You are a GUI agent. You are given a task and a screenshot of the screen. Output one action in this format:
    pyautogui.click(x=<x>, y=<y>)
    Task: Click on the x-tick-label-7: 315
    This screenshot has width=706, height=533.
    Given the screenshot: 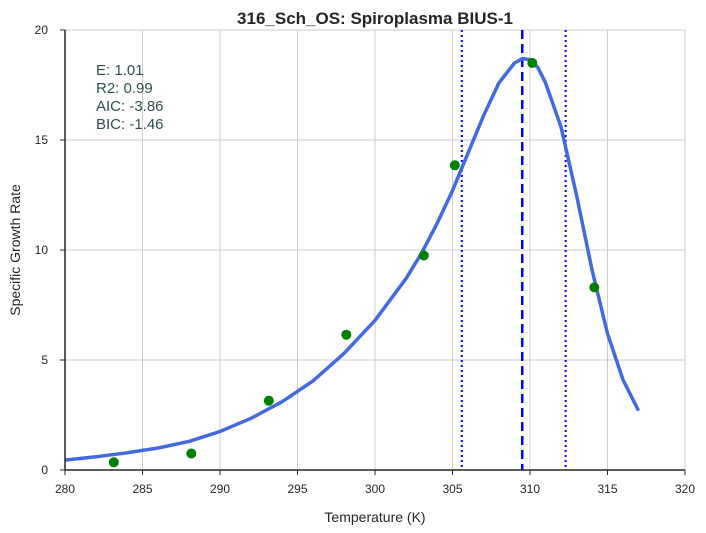 What is the action you would take?
    pyautogui.click(x=607, y=489)
    